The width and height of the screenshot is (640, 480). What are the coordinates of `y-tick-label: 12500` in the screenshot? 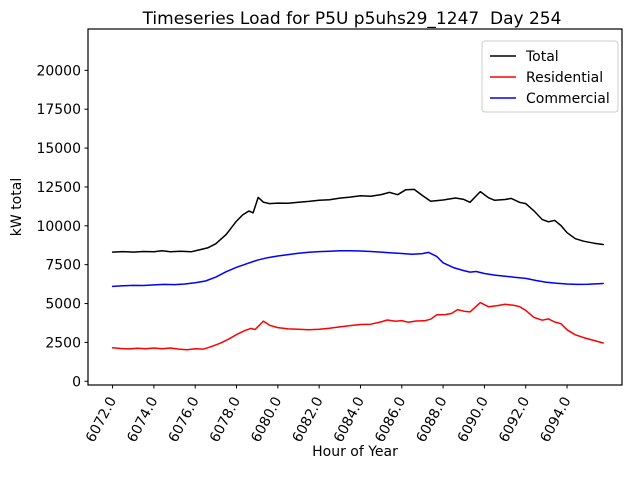 It's located at (58, 188).